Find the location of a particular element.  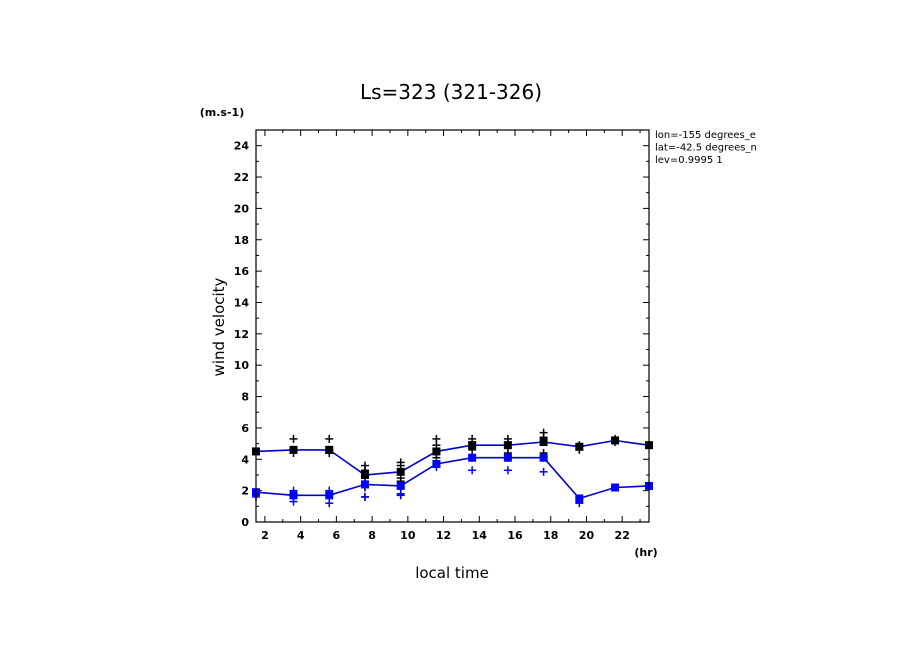

series-layer is located at coordinates (452, 468).